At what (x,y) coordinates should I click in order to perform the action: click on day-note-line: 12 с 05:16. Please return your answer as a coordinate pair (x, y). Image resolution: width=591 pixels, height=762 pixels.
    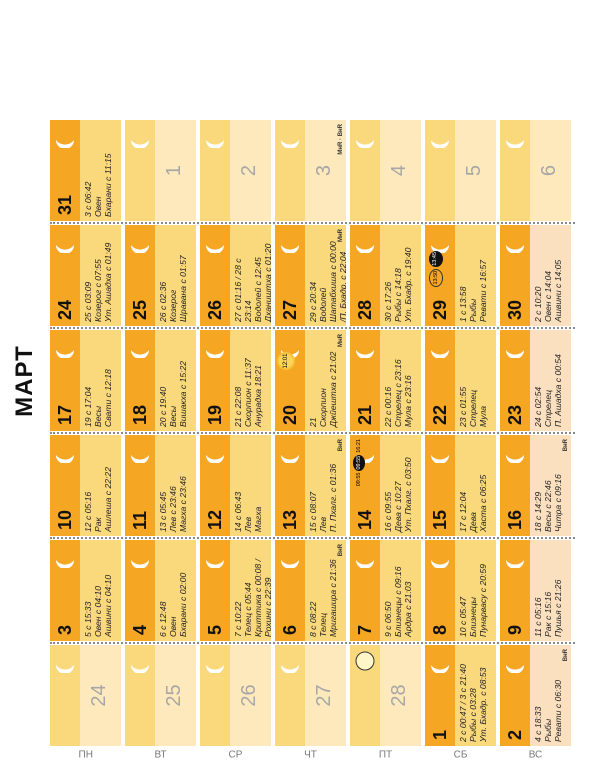
    Looking at the image, I should click on (88, 511).